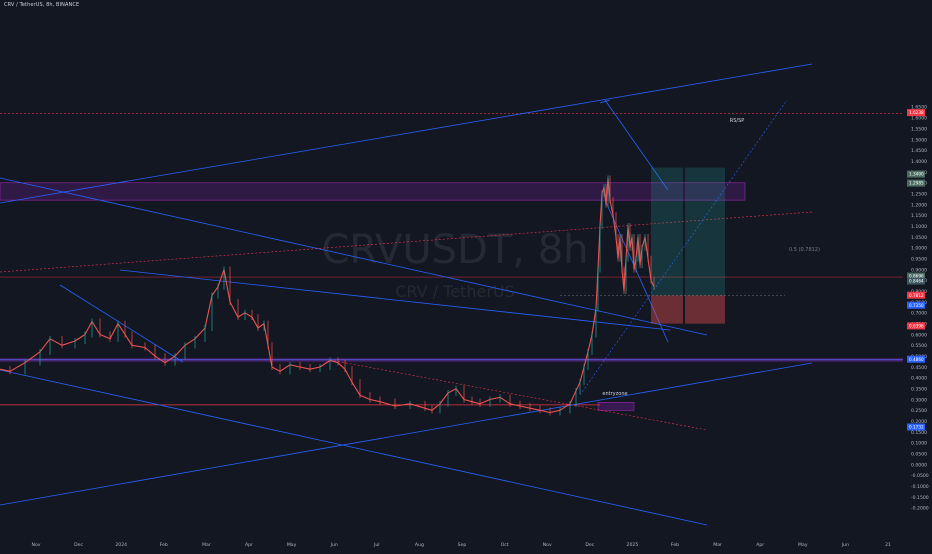  I want to click on price-tag-label: 1.3400, so click(916, 174).